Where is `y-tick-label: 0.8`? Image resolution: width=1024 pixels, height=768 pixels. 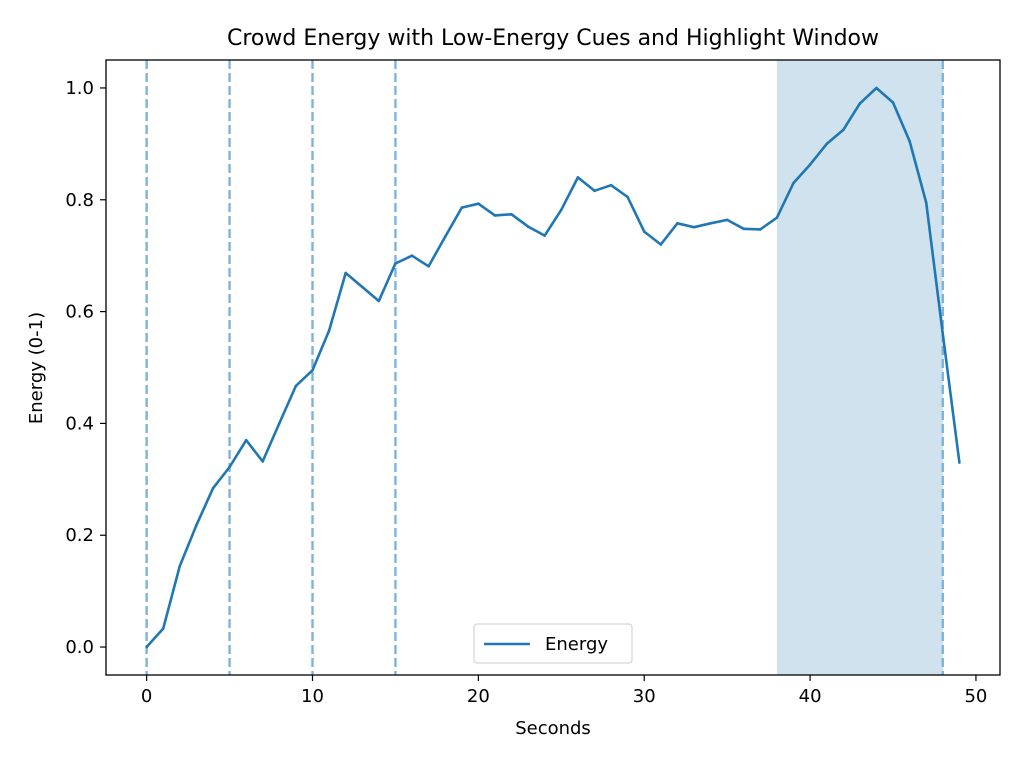
y-tick-label: 0.8 is located at coordinates (79, 200).